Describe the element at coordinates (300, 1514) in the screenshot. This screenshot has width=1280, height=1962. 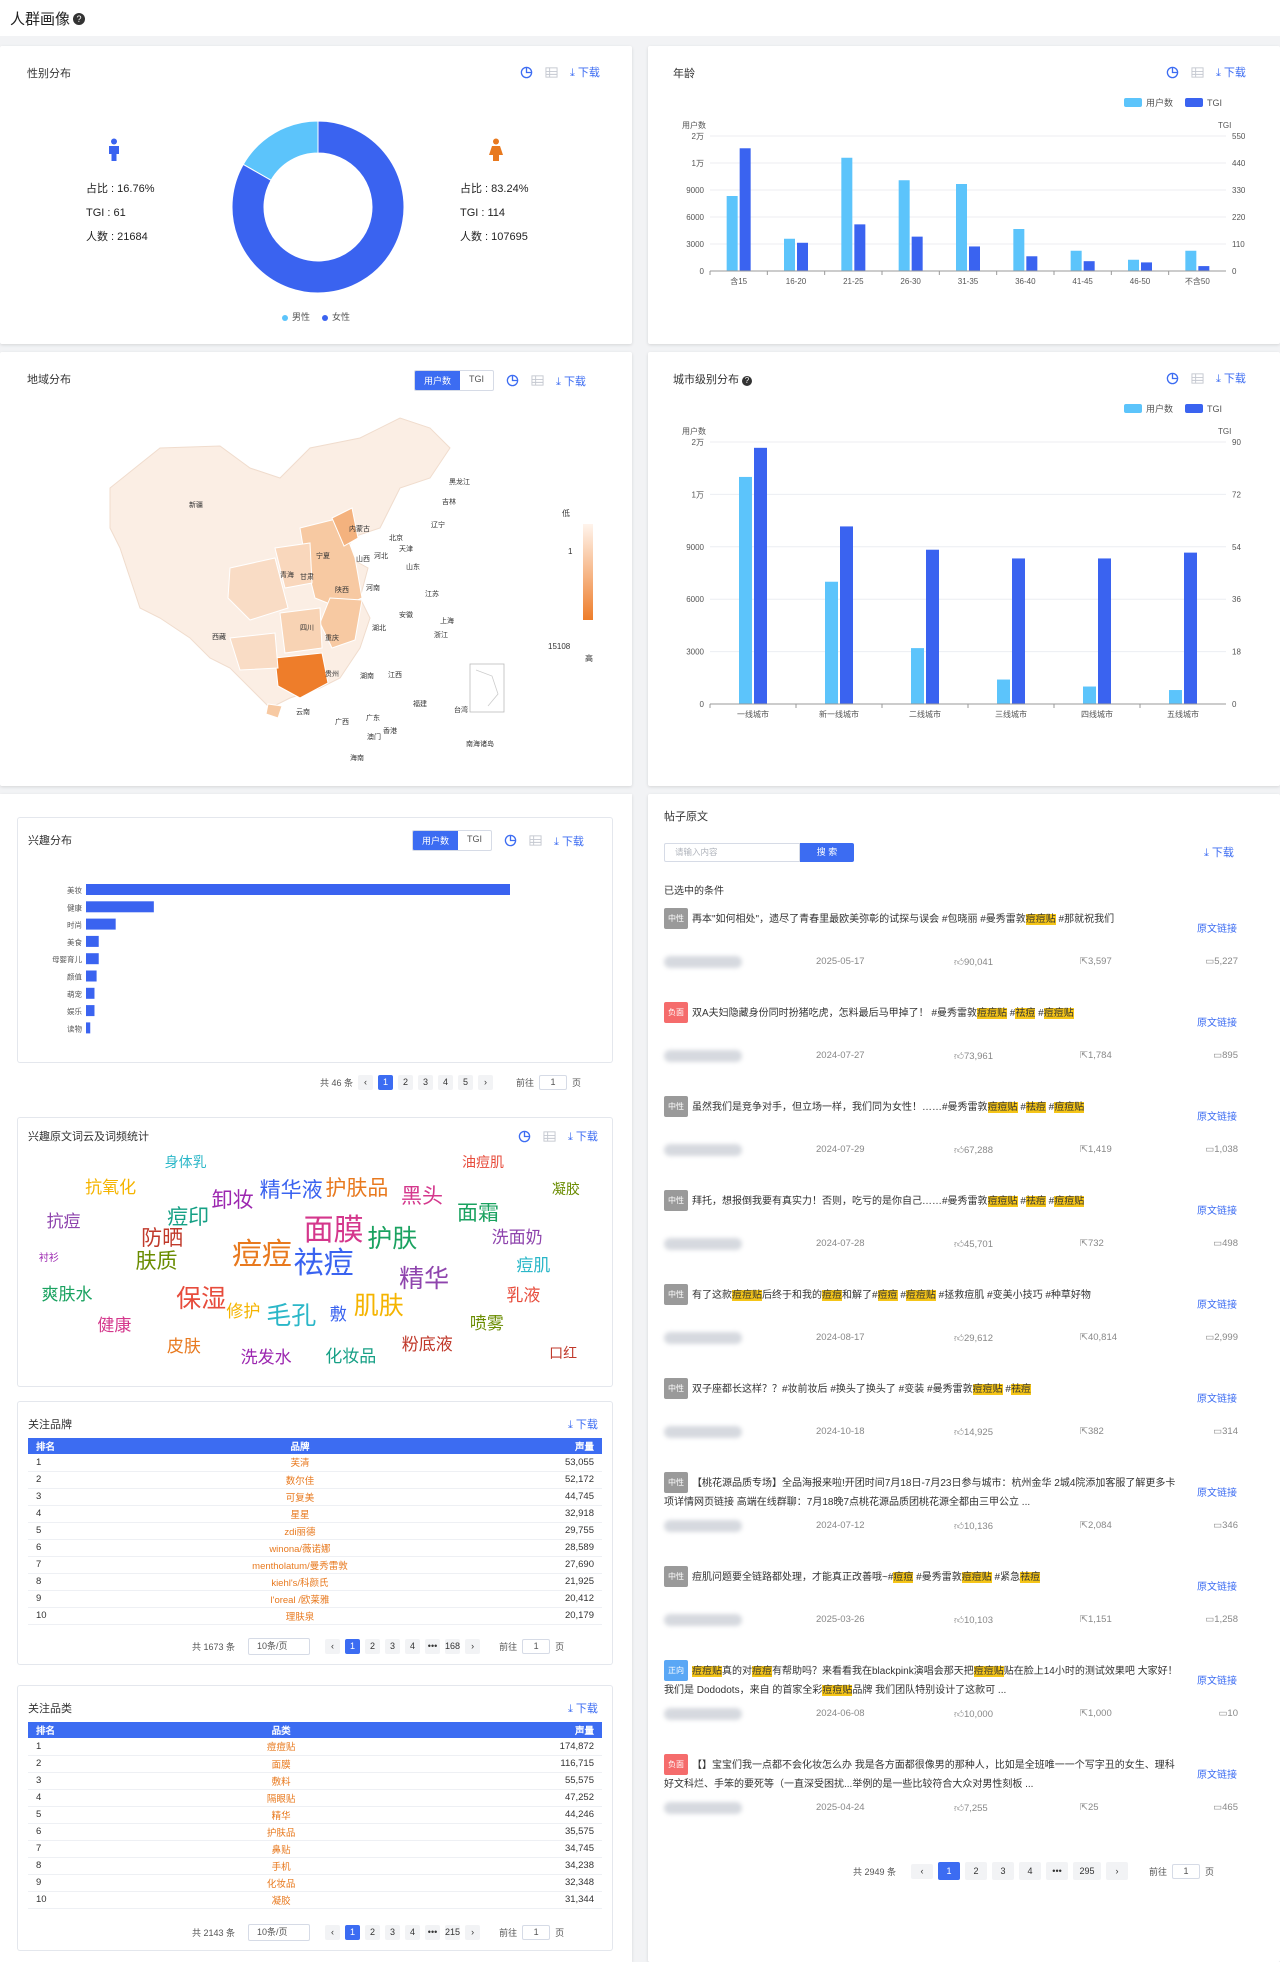
I see `table-cell: 星星` at that location.